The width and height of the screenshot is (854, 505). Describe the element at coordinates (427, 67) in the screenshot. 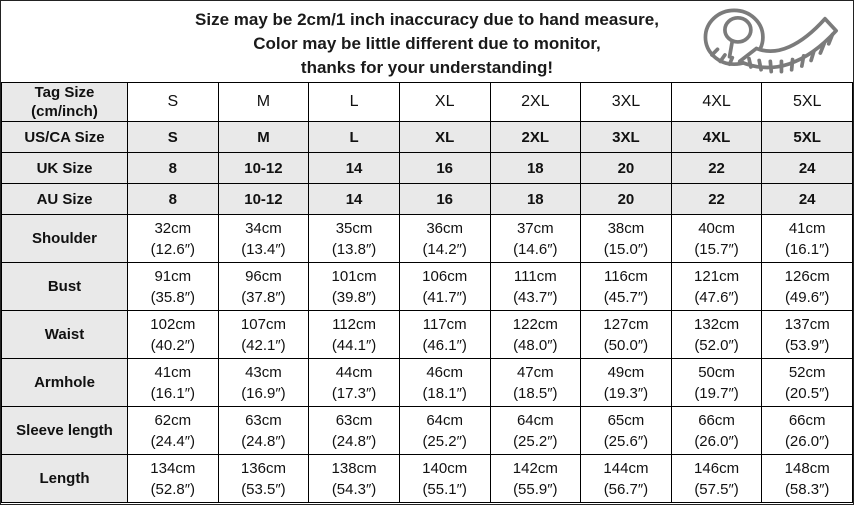

I see `note-line-3: thanks for your understanding!` at that location.